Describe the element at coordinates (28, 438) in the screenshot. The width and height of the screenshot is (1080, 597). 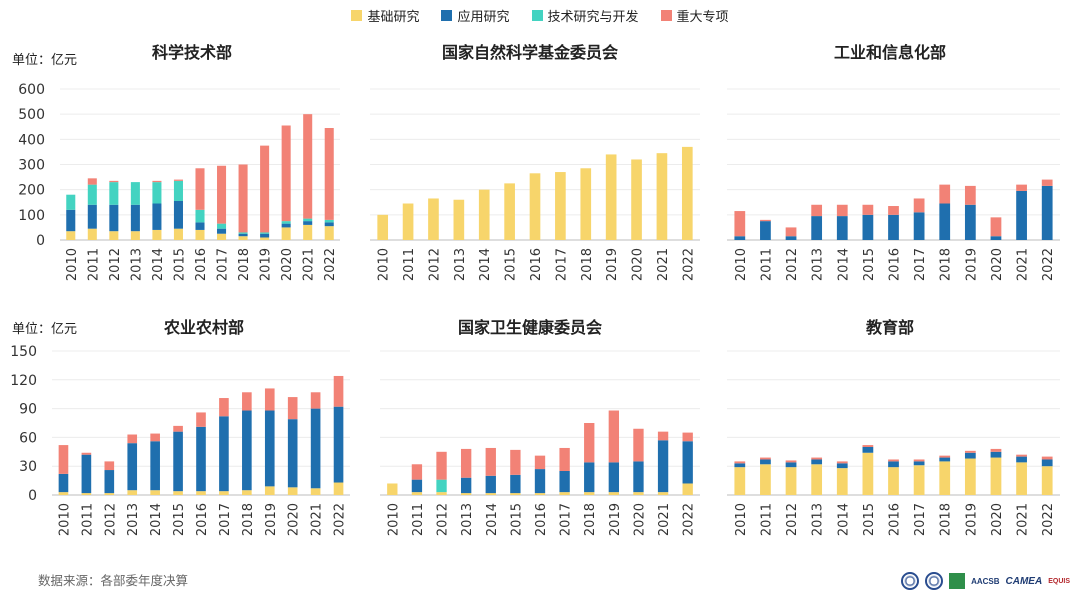
I see `y-tick-label: 60` at that location.